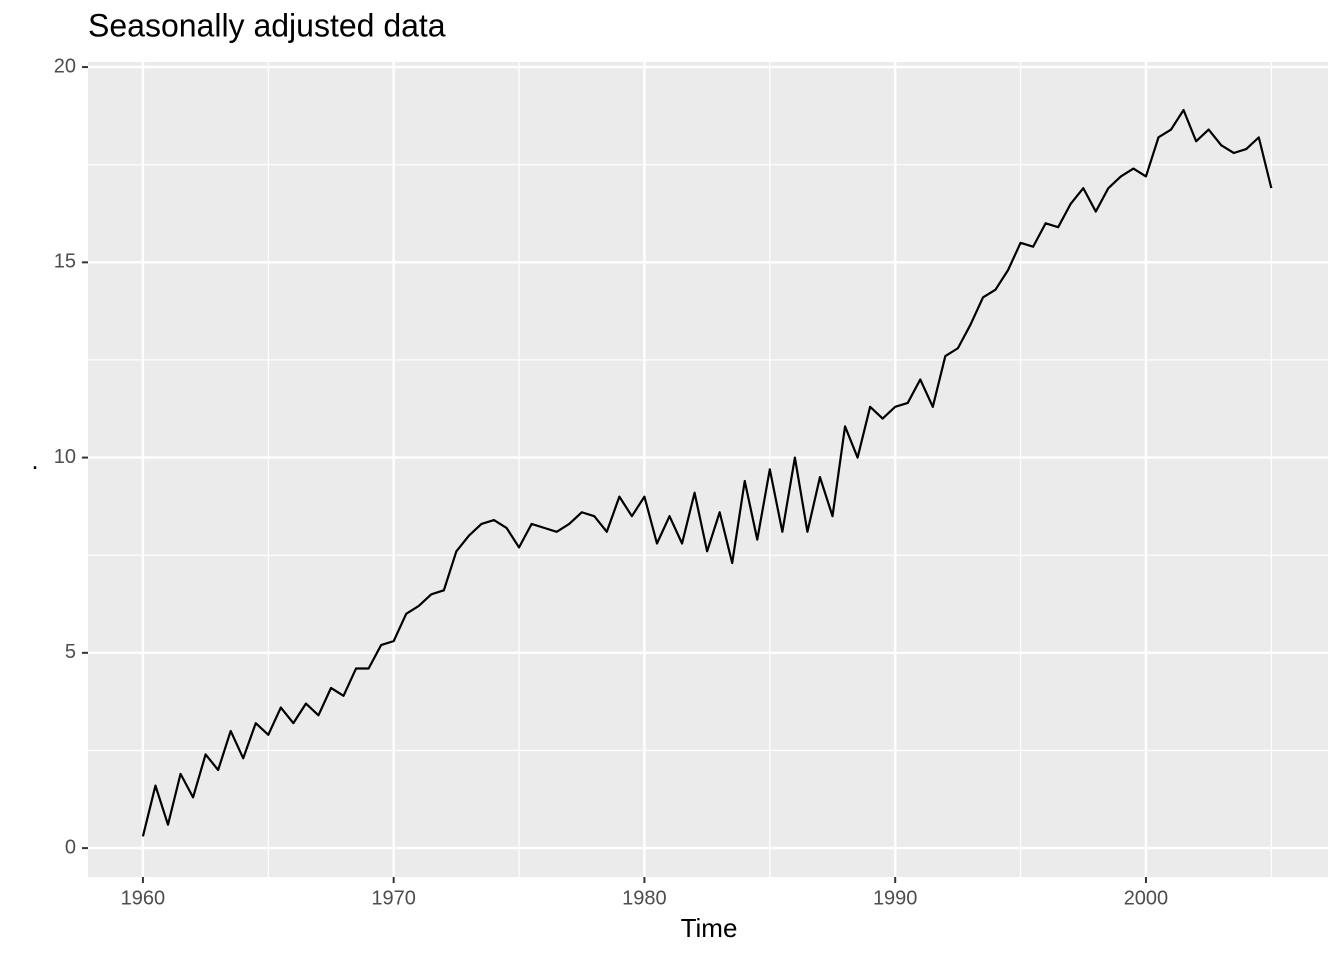 The image size is (1344, 965). What do you see at coordinates (267, 25) in the screenshot?
I see `chart-title: Seasonally adjusted data` at bounding box center [267, 25].